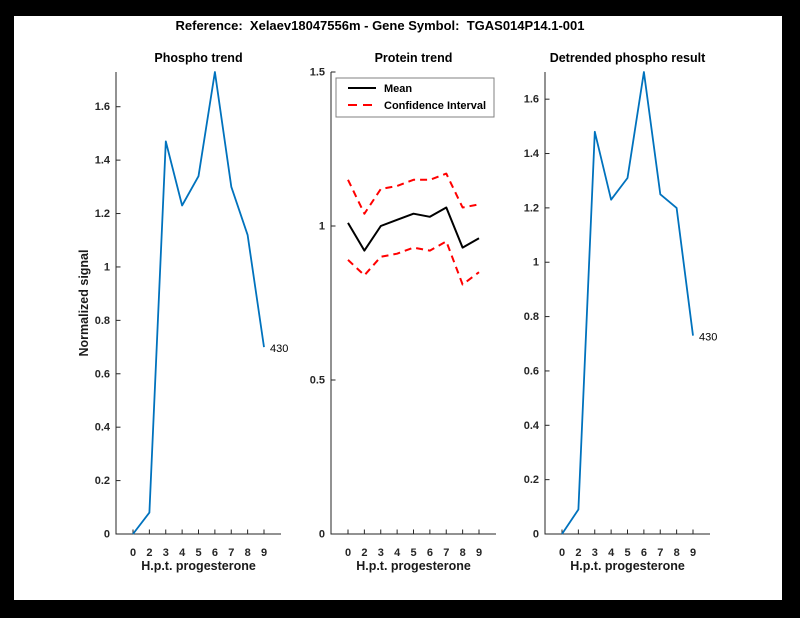  What do you see at coordinates (435, 106) in the screenshot?
I see `legend-label-confidence-interval: Confidence Interval` at bounding box center [435, 106].